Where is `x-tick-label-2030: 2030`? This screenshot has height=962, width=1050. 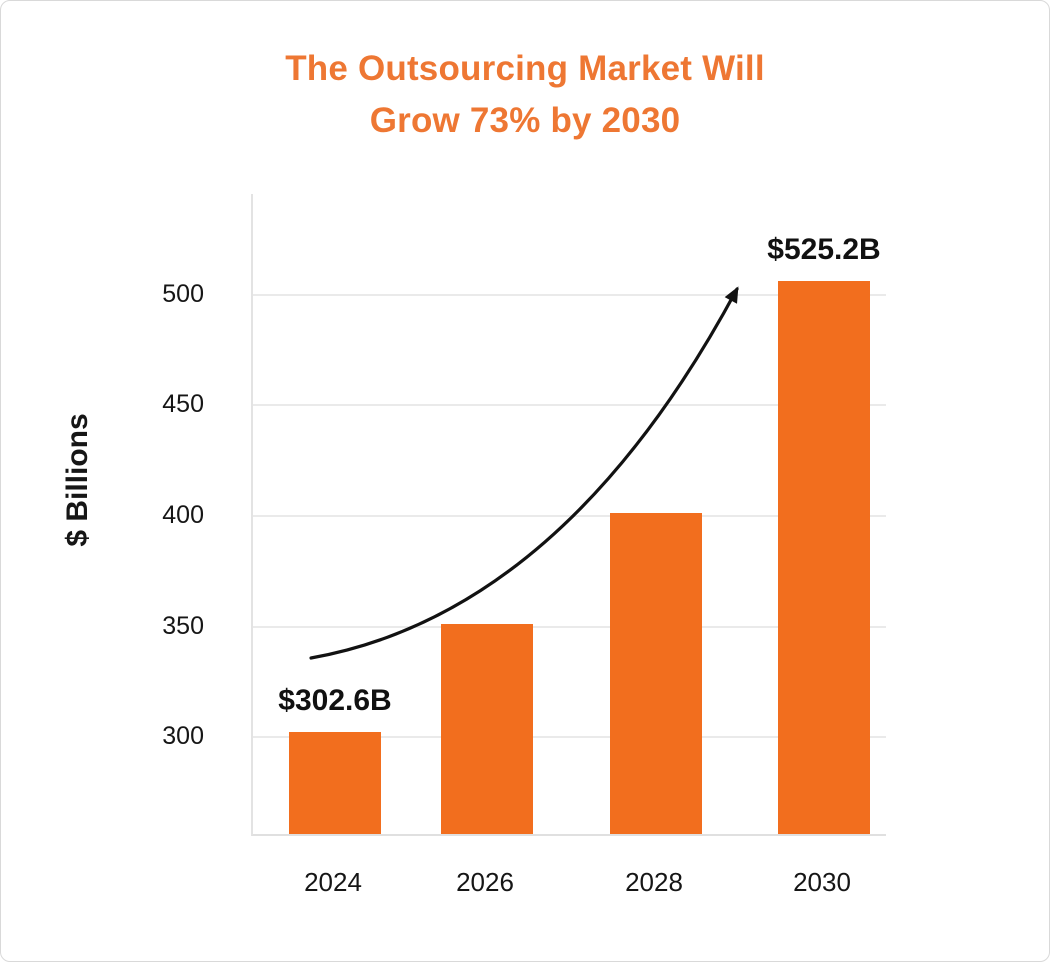
x-tick-label-2030: 2030 is located at coordinates (822, 882).